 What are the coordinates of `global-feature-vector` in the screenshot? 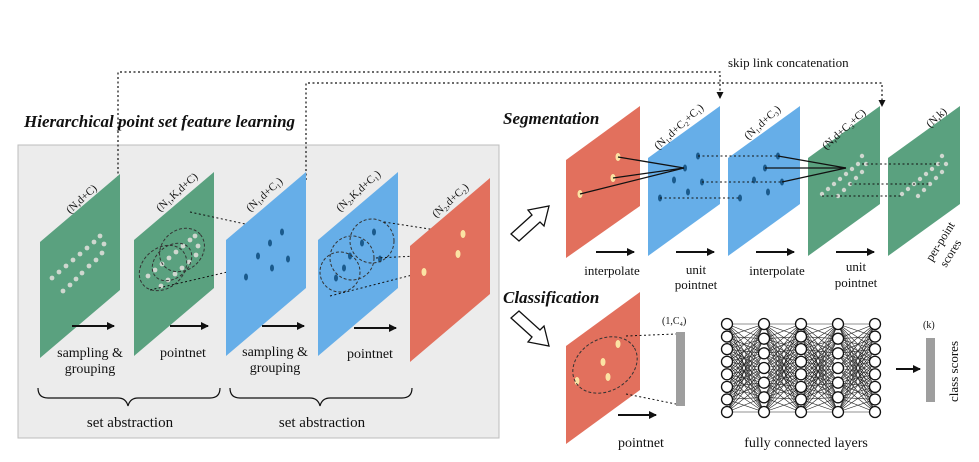 It's located at (680, 369).